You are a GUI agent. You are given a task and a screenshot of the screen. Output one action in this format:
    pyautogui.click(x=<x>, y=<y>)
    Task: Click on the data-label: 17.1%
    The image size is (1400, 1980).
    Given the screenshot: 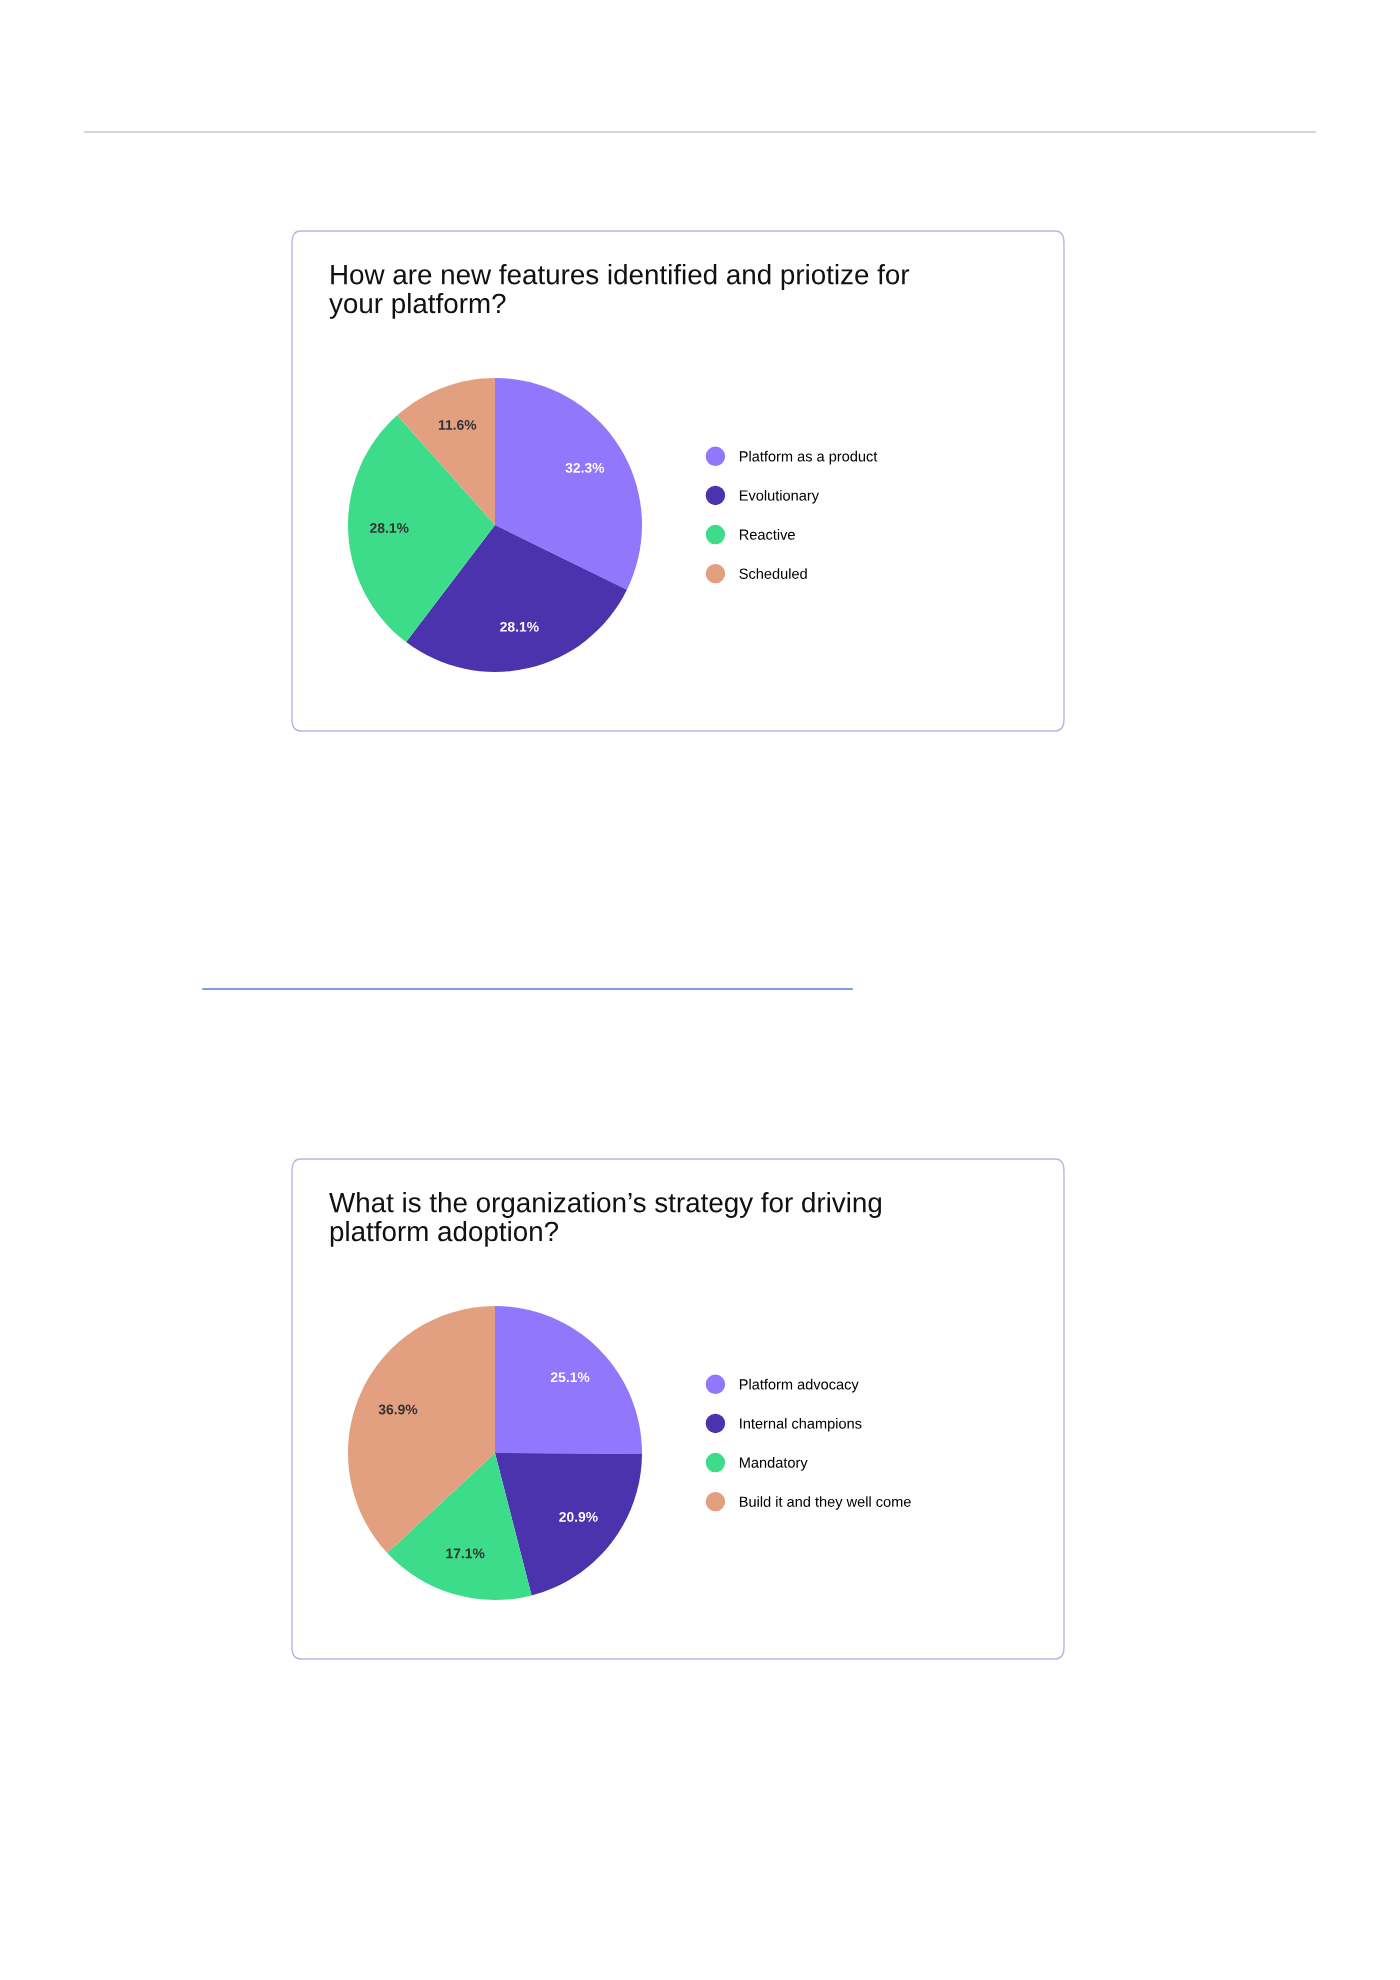 What is the action you would take?
    pyautogui.click(x=465, y=1553)
    